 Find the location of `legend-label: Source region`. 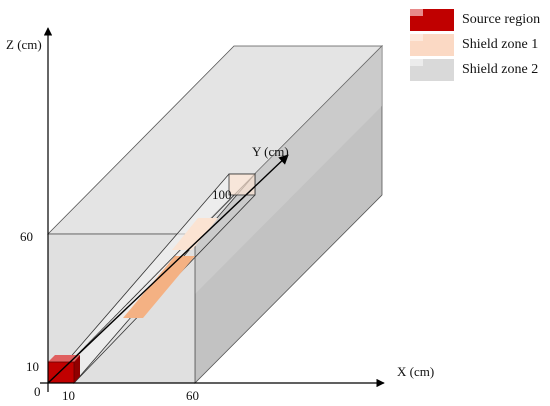

legend-label: Source region is located at coordinates (501, 19).